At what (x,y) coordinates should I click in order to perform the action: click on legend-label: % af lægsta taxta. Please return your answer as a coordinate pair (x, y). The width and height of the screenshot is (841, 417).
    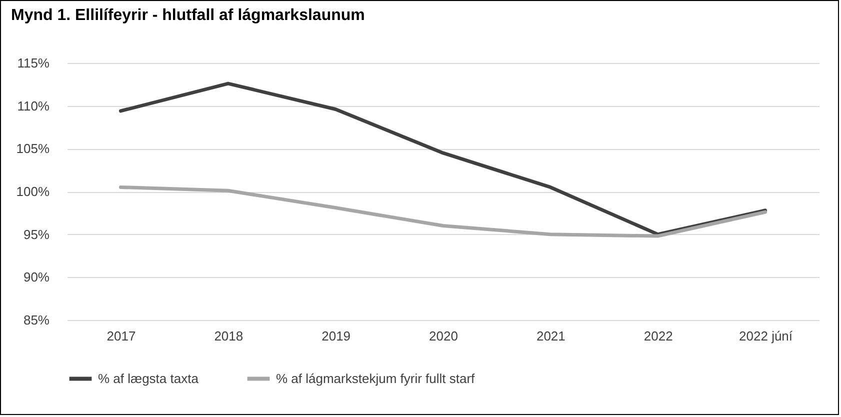
    Looking at the image, I should click on (149, 378).